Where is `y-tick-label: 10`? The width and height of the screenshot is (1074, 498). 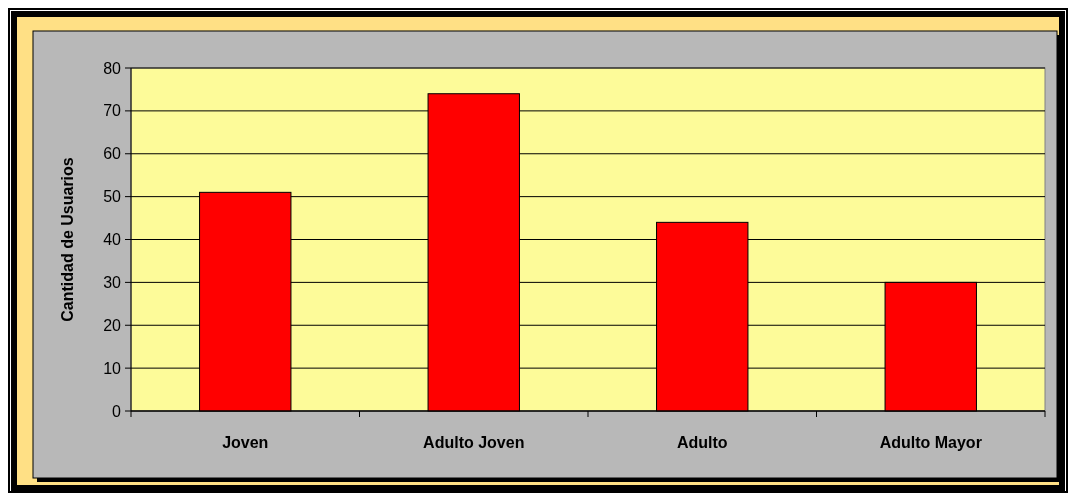
y-tick-label: 10 is located at coordinates (112, 368).